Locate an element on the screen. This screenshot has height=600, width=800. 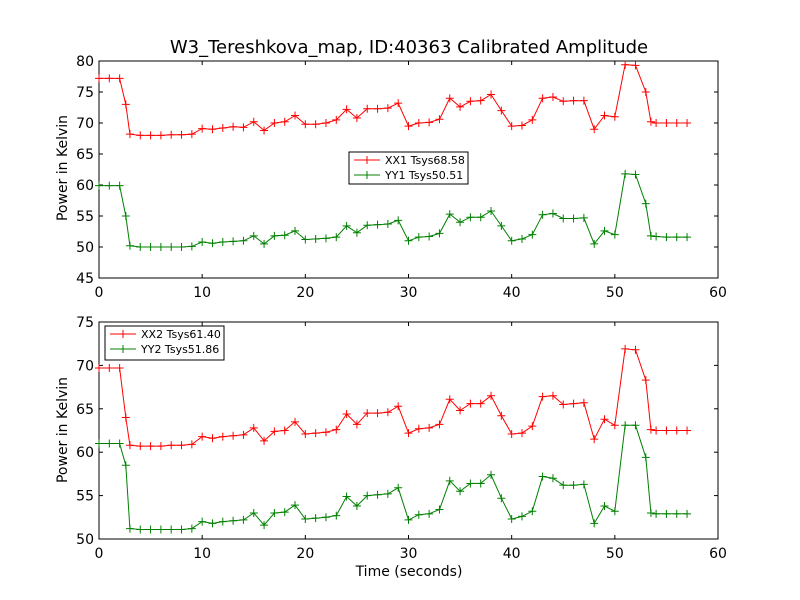
y-tick-label: 65 is located at coordinates (85, 410).